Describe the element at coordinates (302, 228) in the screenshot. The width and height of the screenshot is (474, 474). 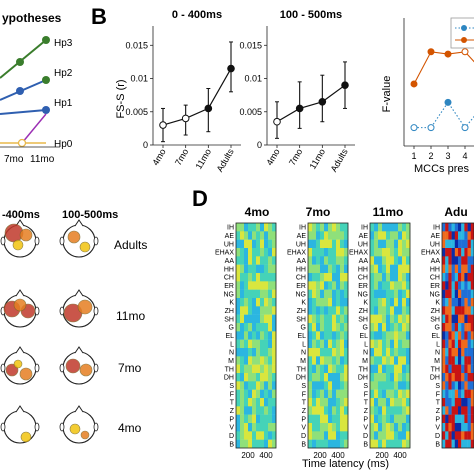
I see `row-label: IH` at that location.